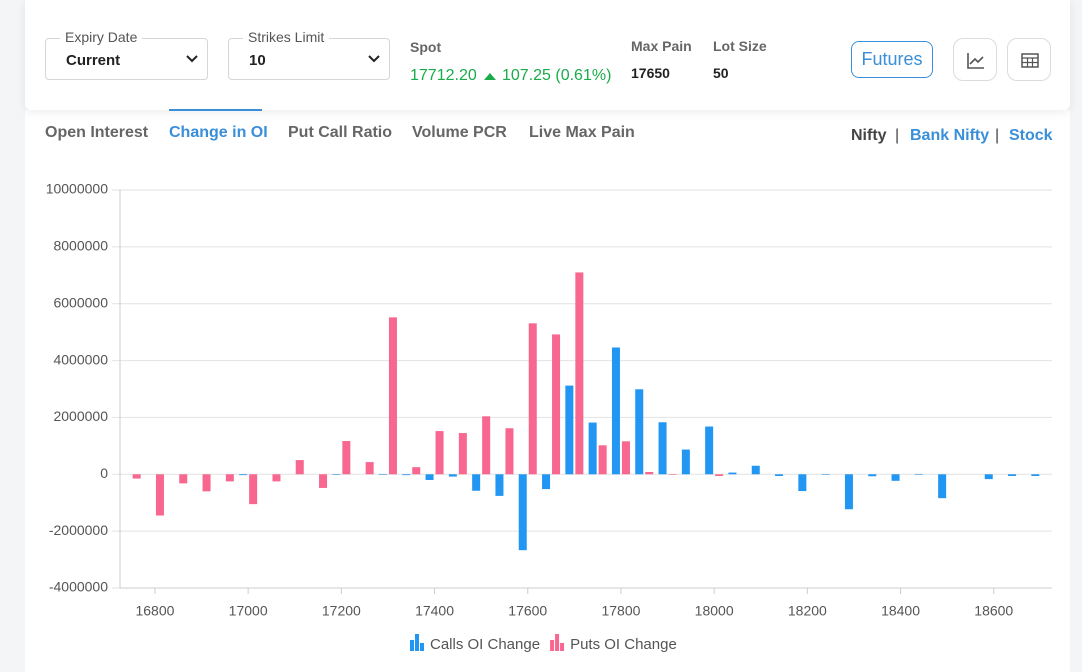 This screenshot has width=1082, height=672. I want to click on instrument-active: Nifty, so click(869, 135).